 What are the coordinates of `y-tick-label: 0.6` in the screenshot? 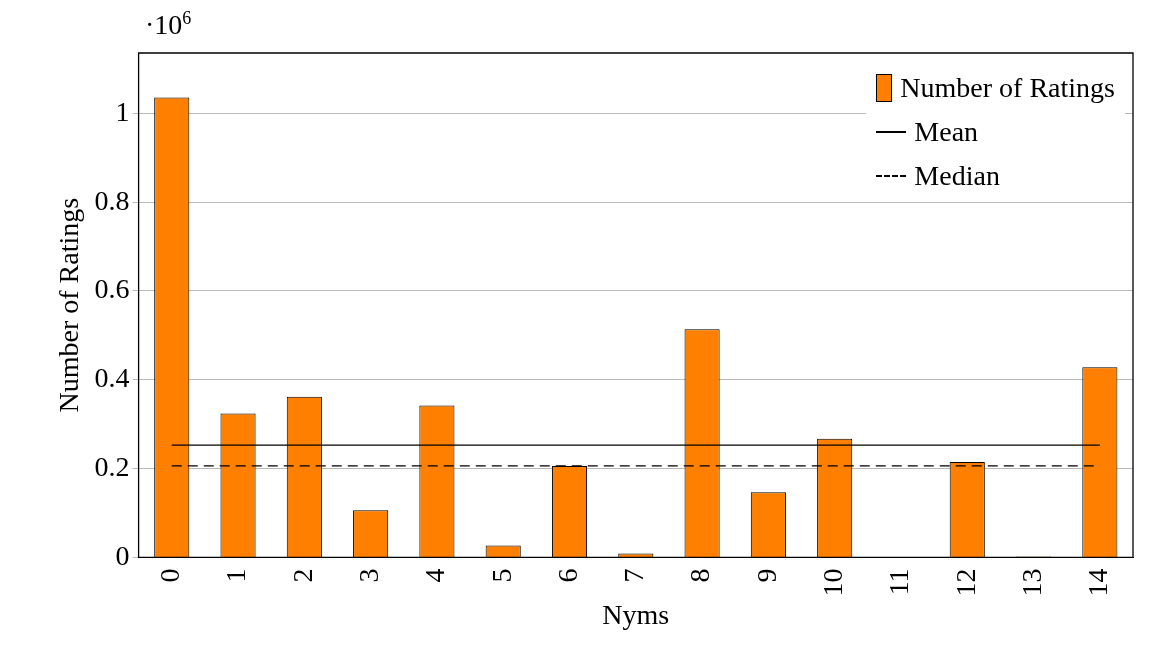 It's located at (112, 289).